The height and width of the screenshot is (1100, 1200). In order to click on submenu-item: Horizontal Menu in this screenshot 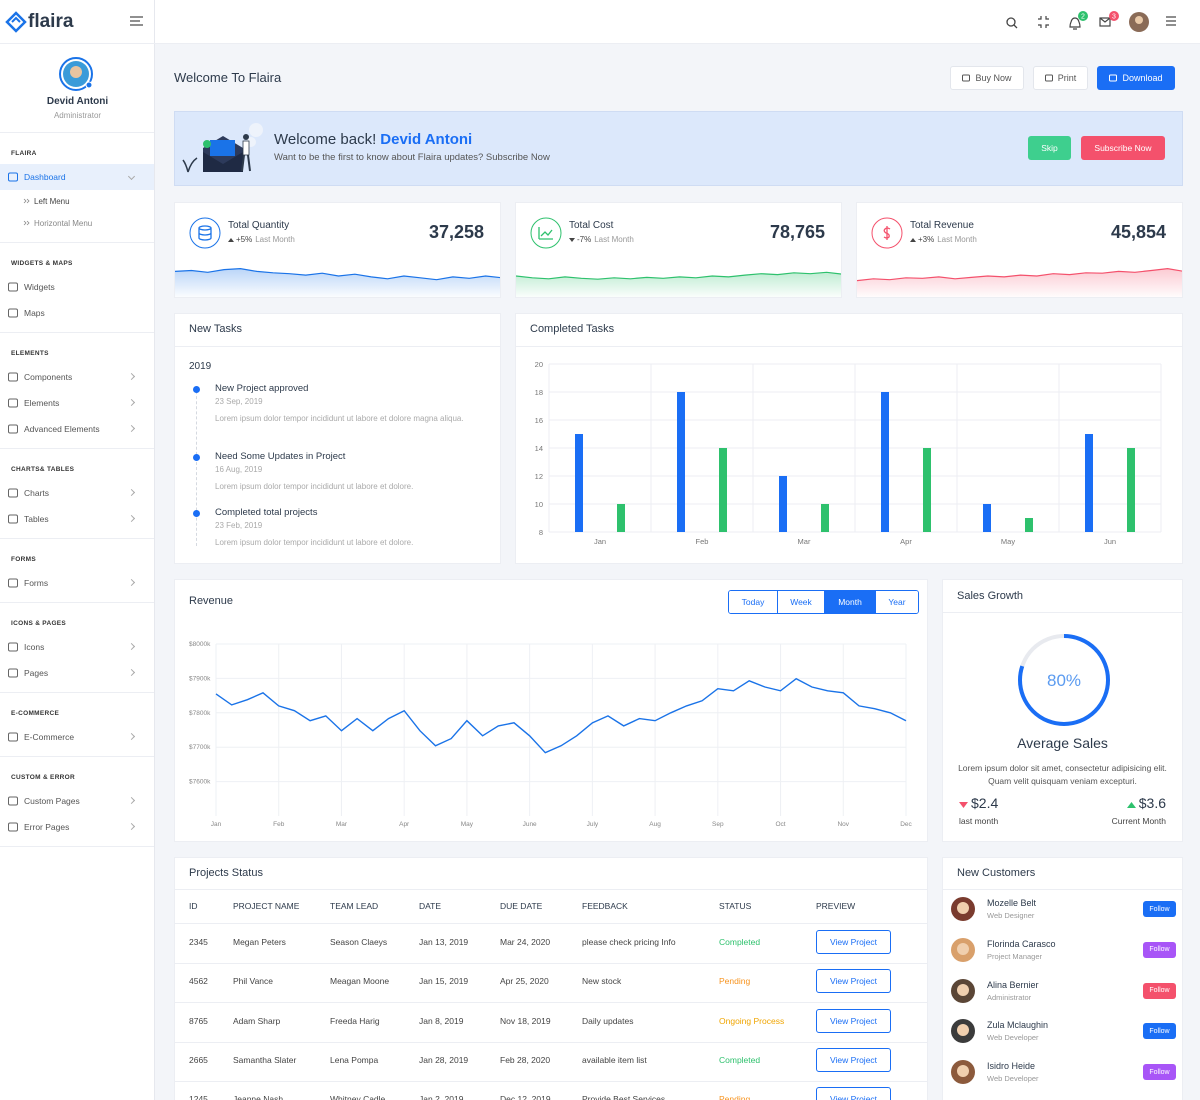, I will do `click(77, 223)`.